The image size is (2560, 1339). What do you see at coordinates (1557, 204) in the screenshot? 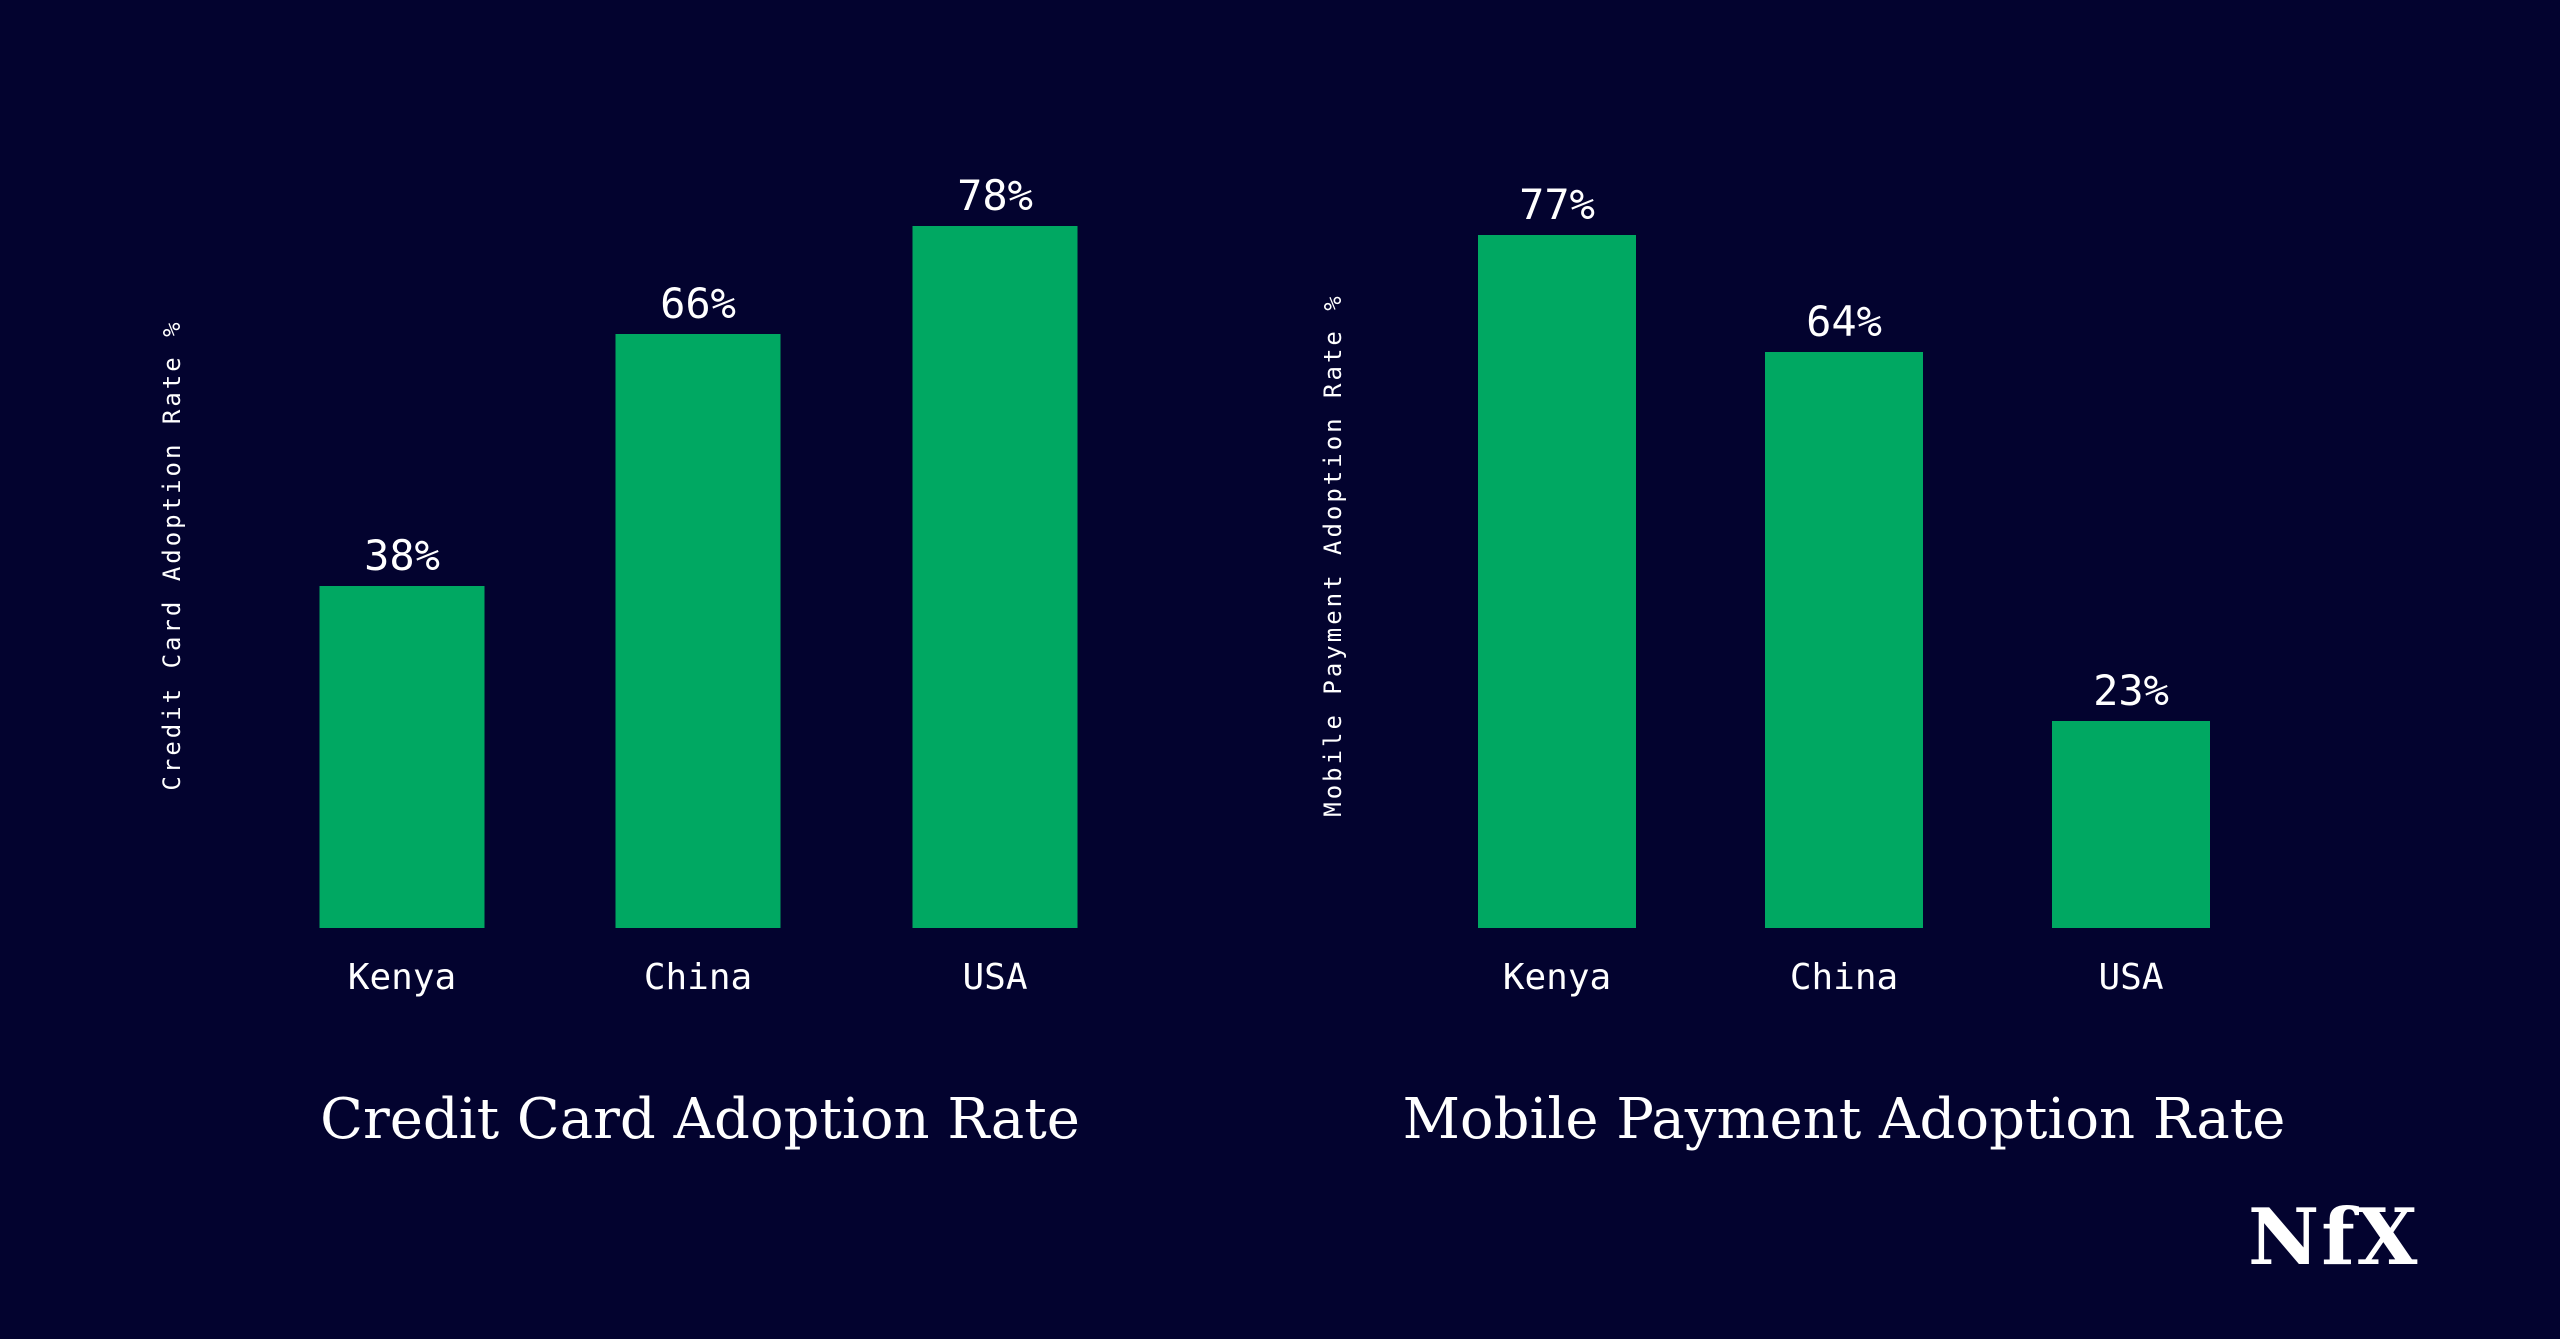
I see `value-label: 77%` at bounding box center [1557, 204].